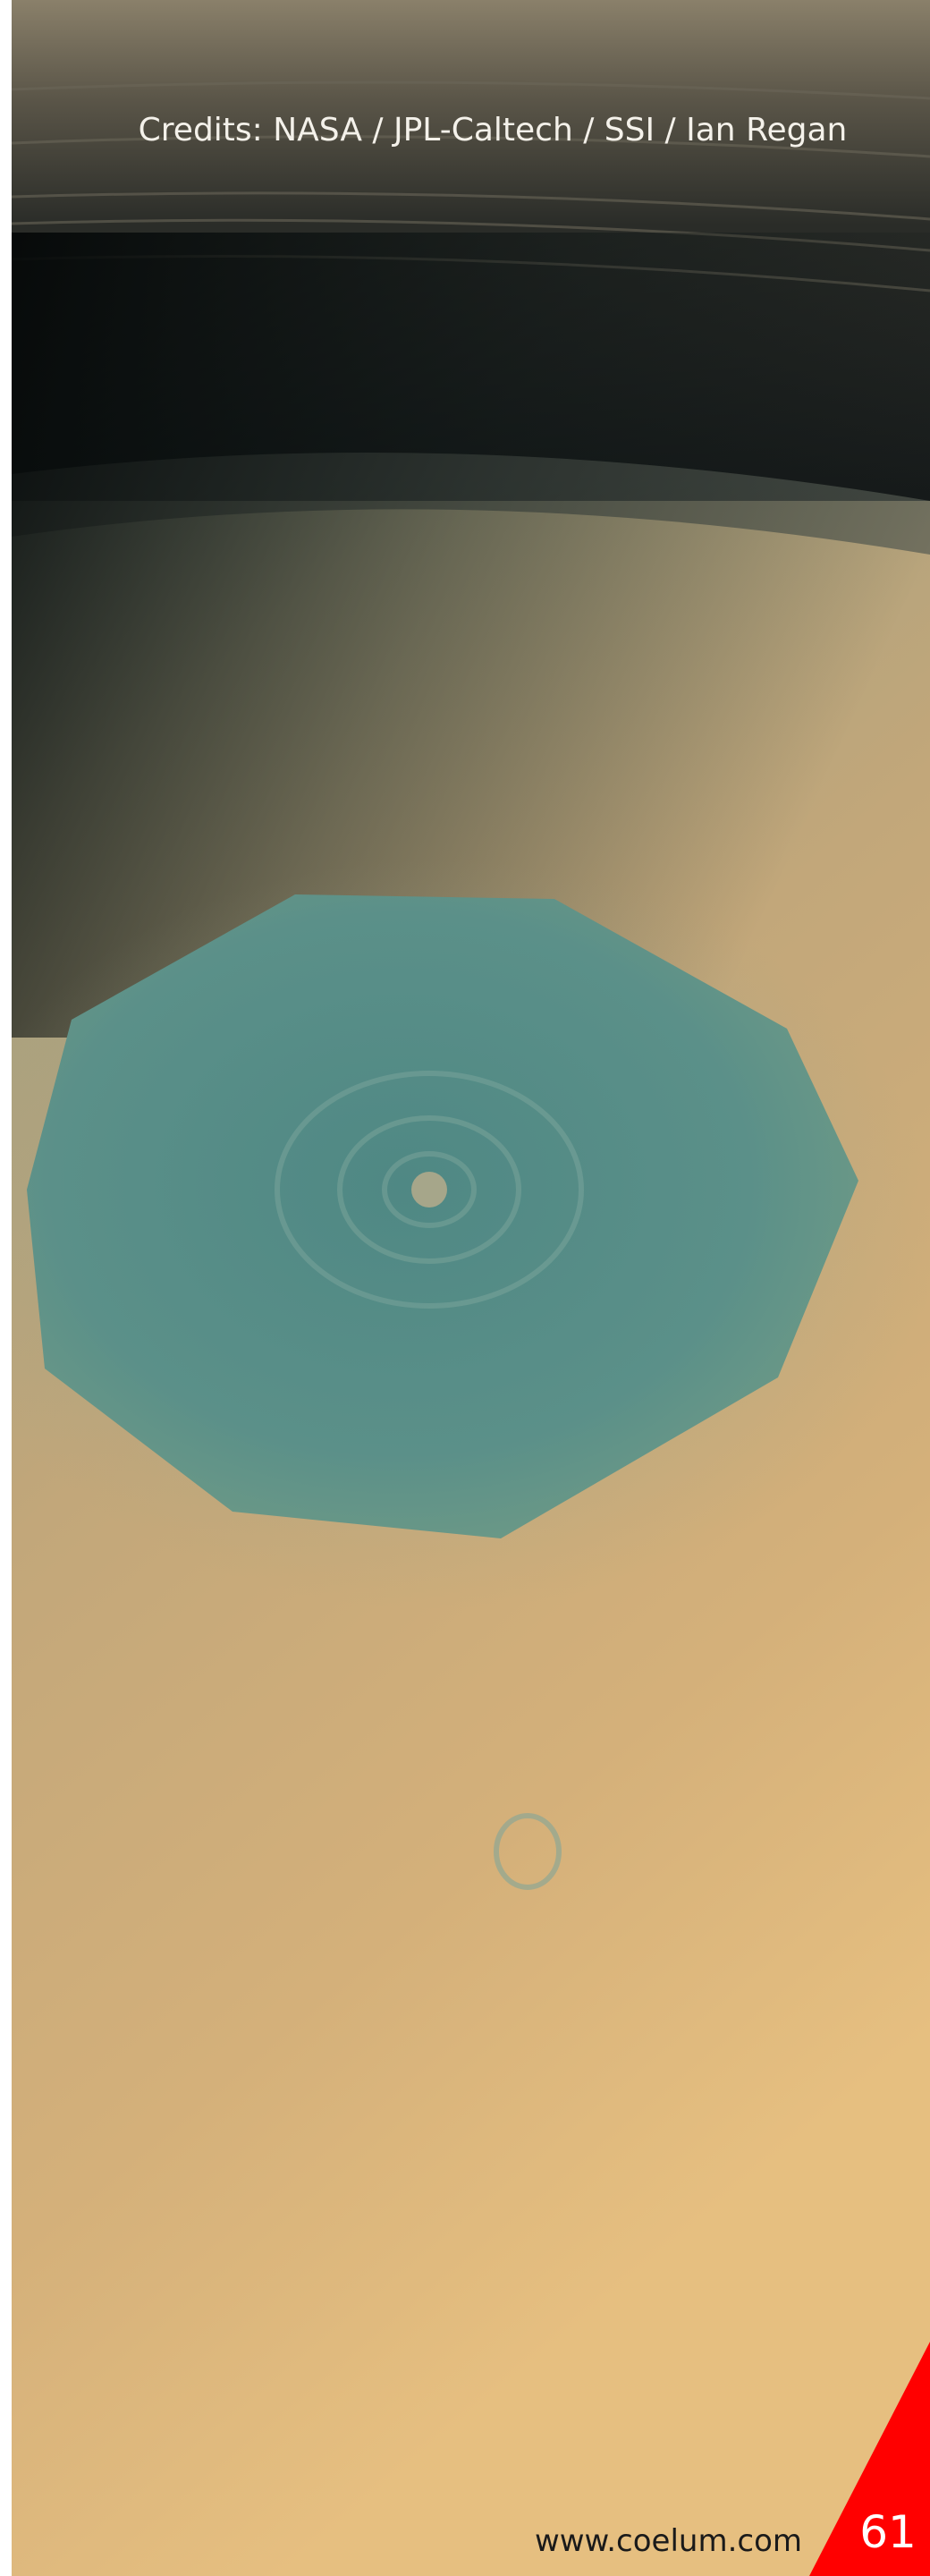 This screenshot has height=2576, width=930. I want to click on page-corner, so click(869, 2459).